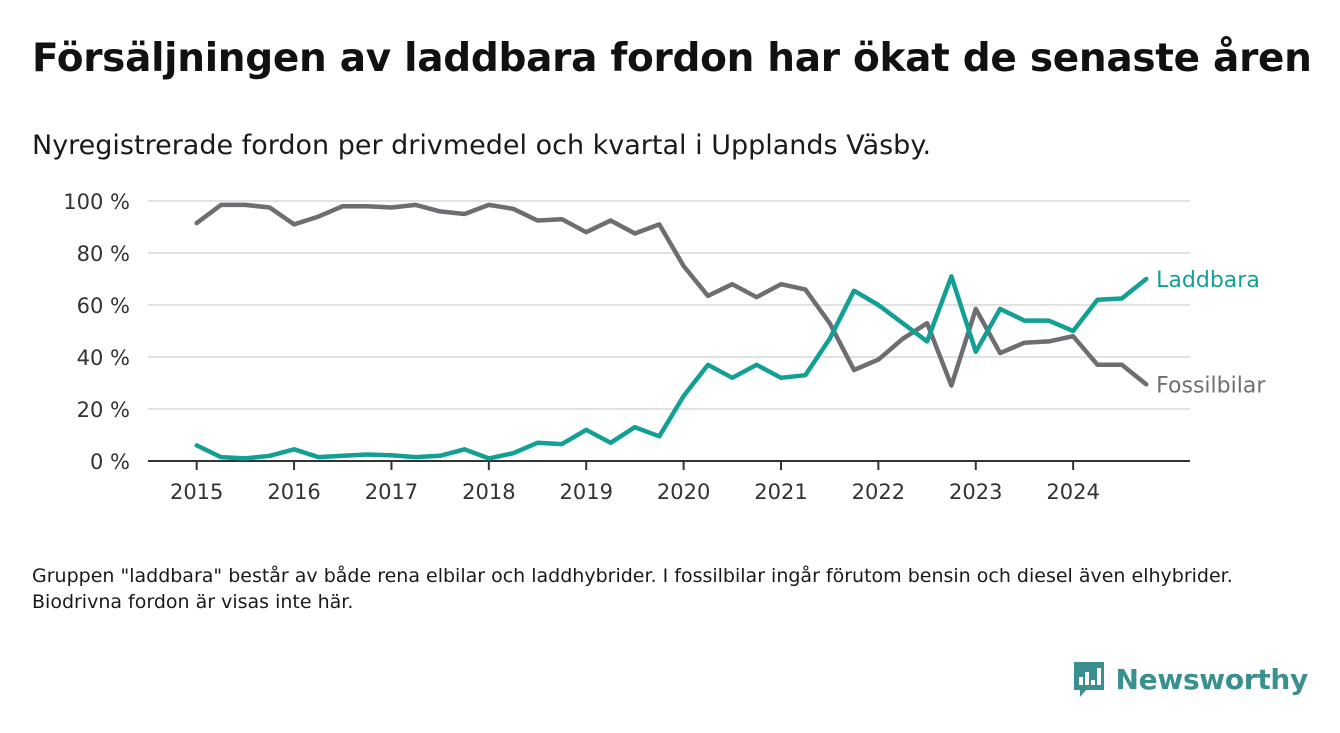 The width and height of the screenshot is (1340, 733). What do you see at coordinates (975, 492) in the screenshot?
I see `x-tick-label: 2023` at bounding box center [975, 492].